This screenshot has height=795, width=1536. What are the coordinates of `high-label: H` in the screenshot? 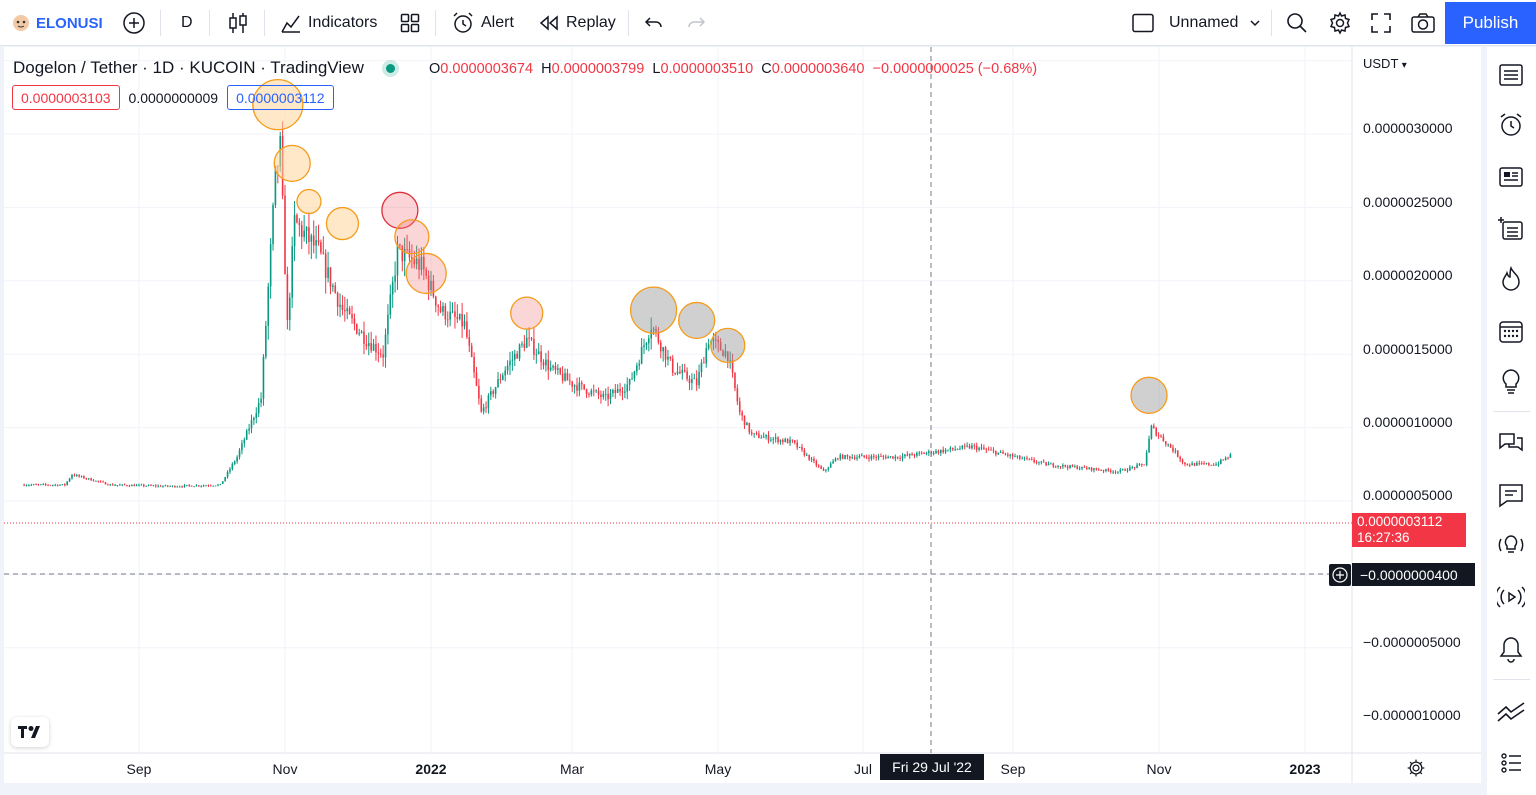 It's located at (546, 69).